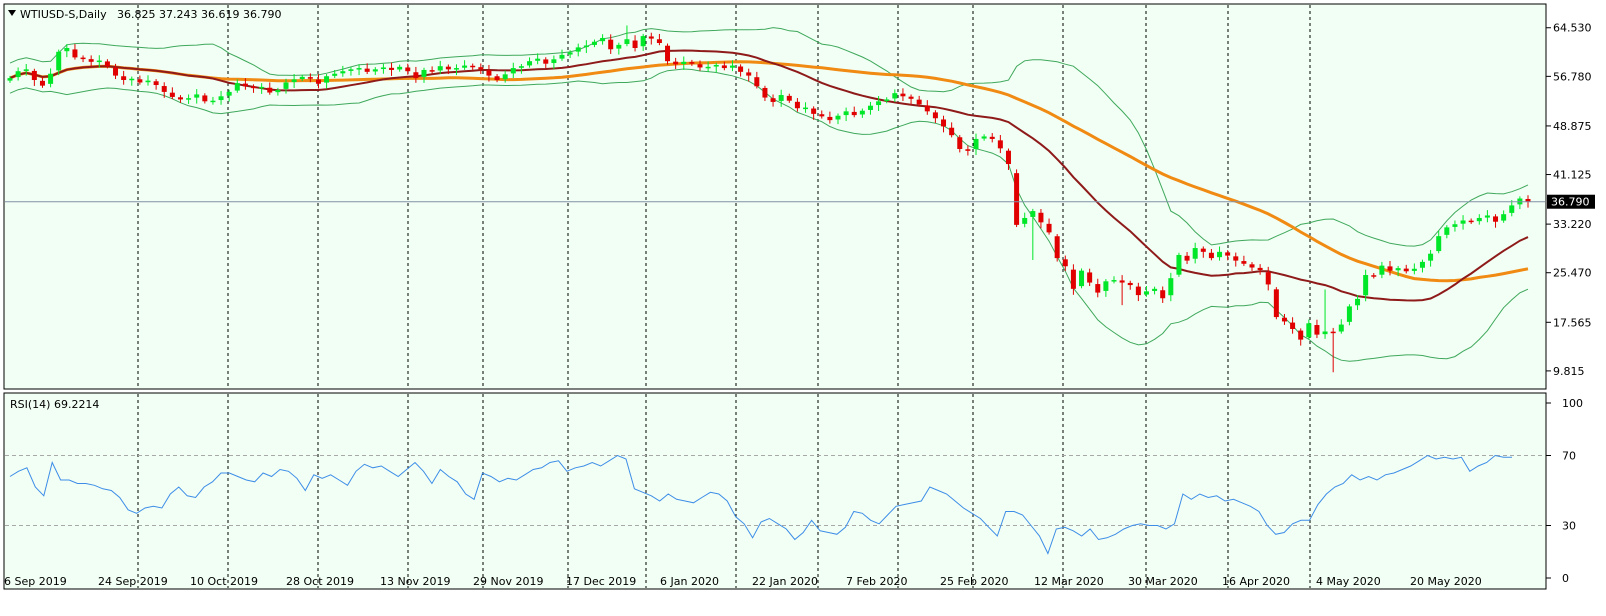  I want to click on price-tick-label: 48.875, so click(1572, 126).